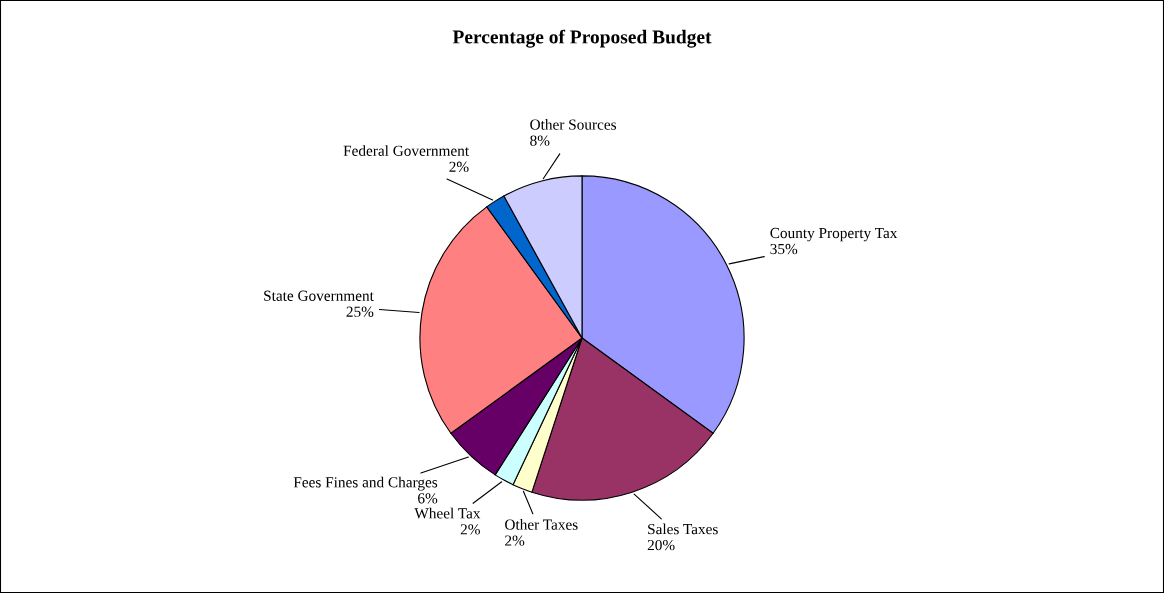  What do you see at coordinates (360, 311) in the screenshot?
I see `data-label: 25%` at bounding box center [360, 311].